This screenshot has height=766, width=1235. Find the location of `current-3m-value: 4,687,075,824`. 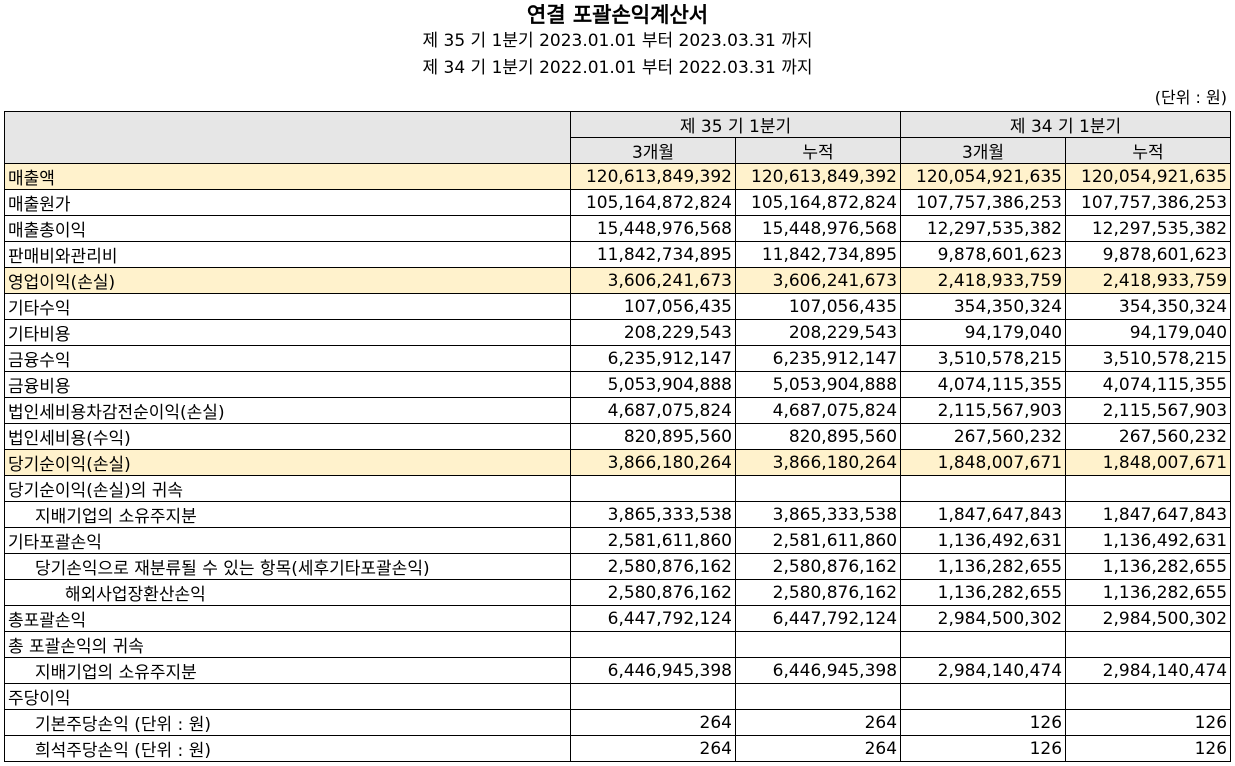

current-3m-value: 4,687,075,824 is located at coordinates (653, 410).